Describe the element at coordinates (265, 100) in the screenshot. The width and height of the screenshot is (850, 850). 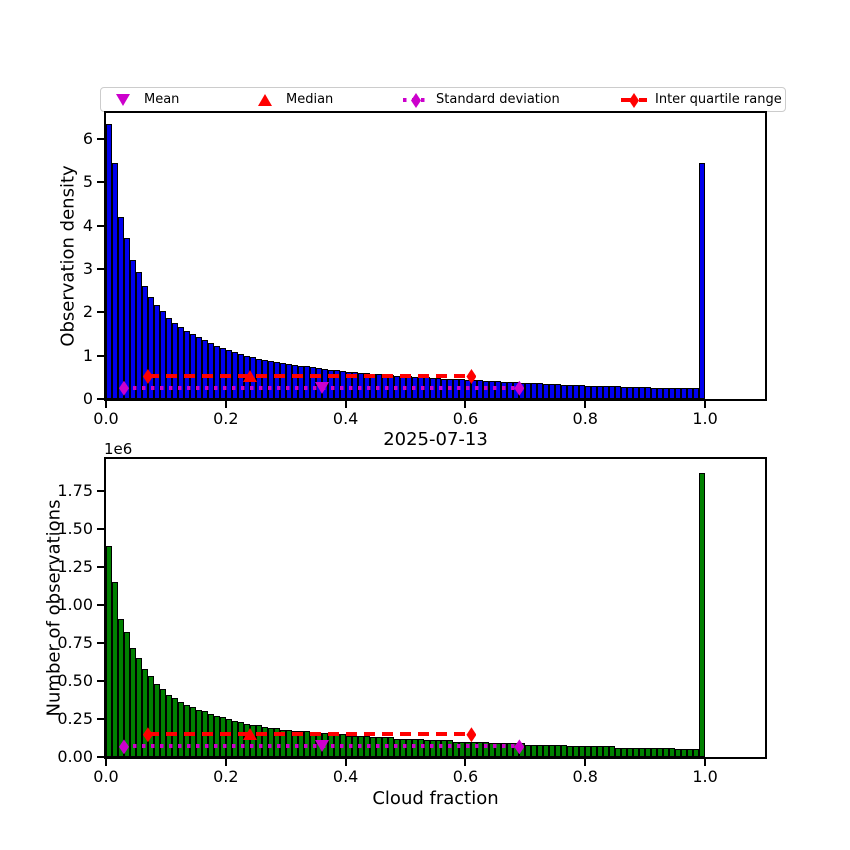
I see `median-legend-marker-icon` at that location.